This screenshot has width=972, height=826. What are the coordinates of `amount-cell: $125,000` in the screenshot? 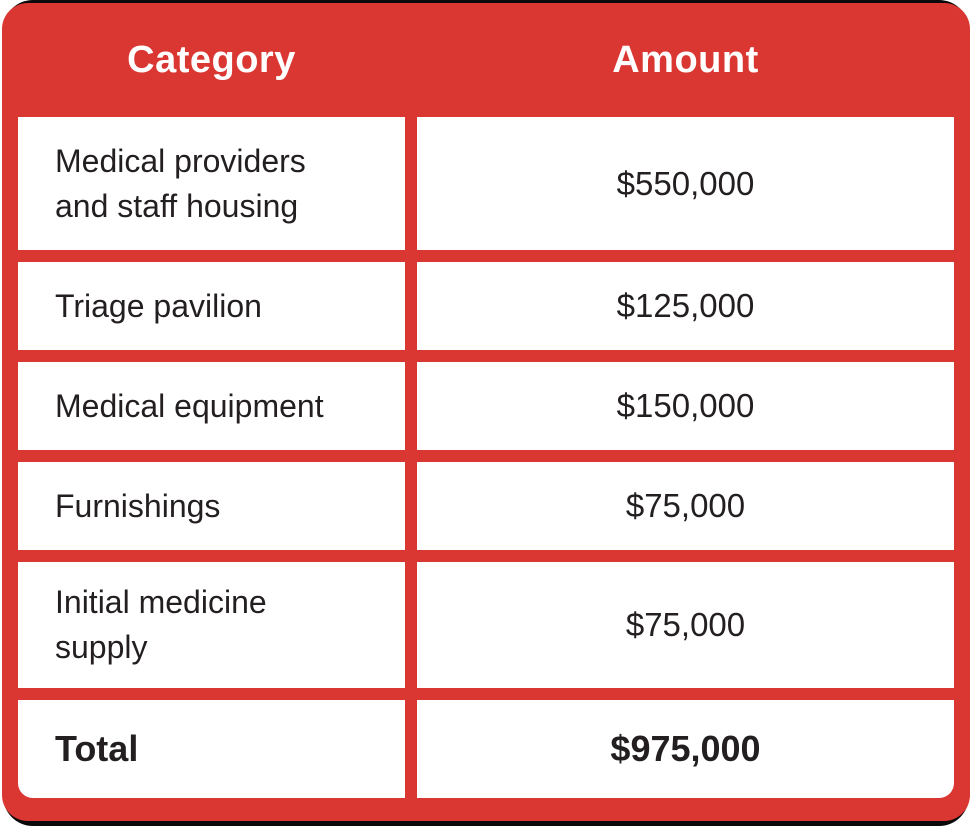 It's located at (685, 306).